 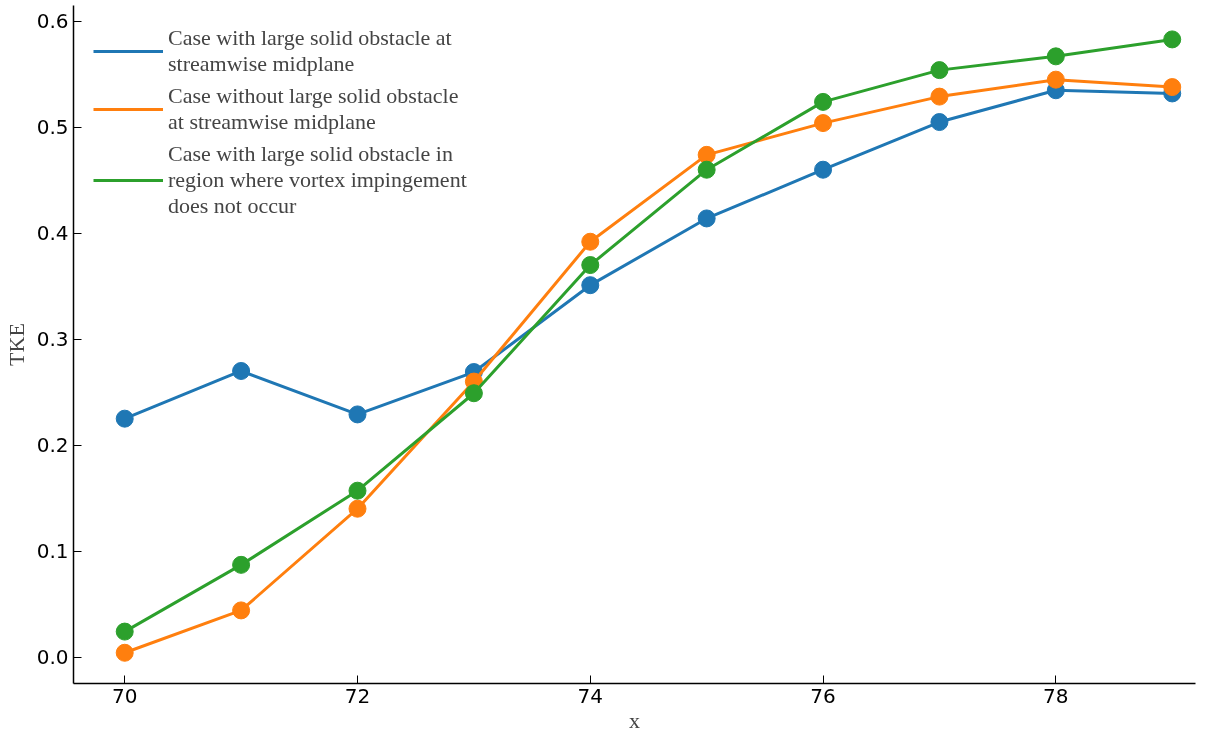 What do you see at coordinates (52, 233) in the screenshot?
I see `y-tick-label: 0.4` at bounding box center [52, 233].